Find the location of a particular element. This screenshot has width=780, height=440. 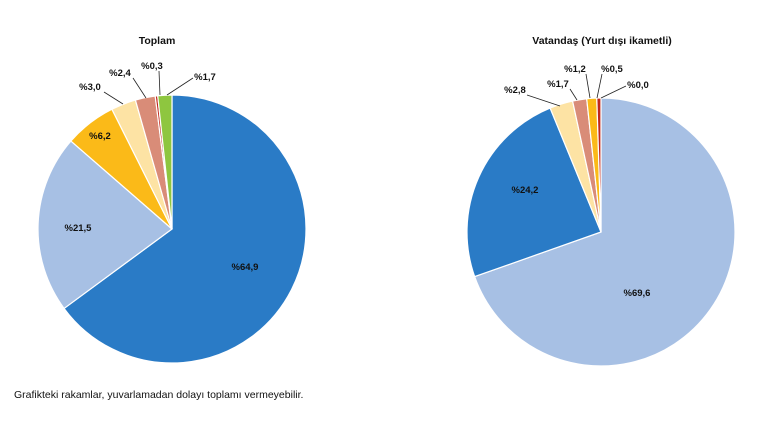

slice-data-label: %0,3 is located at coordinates (152, 66).